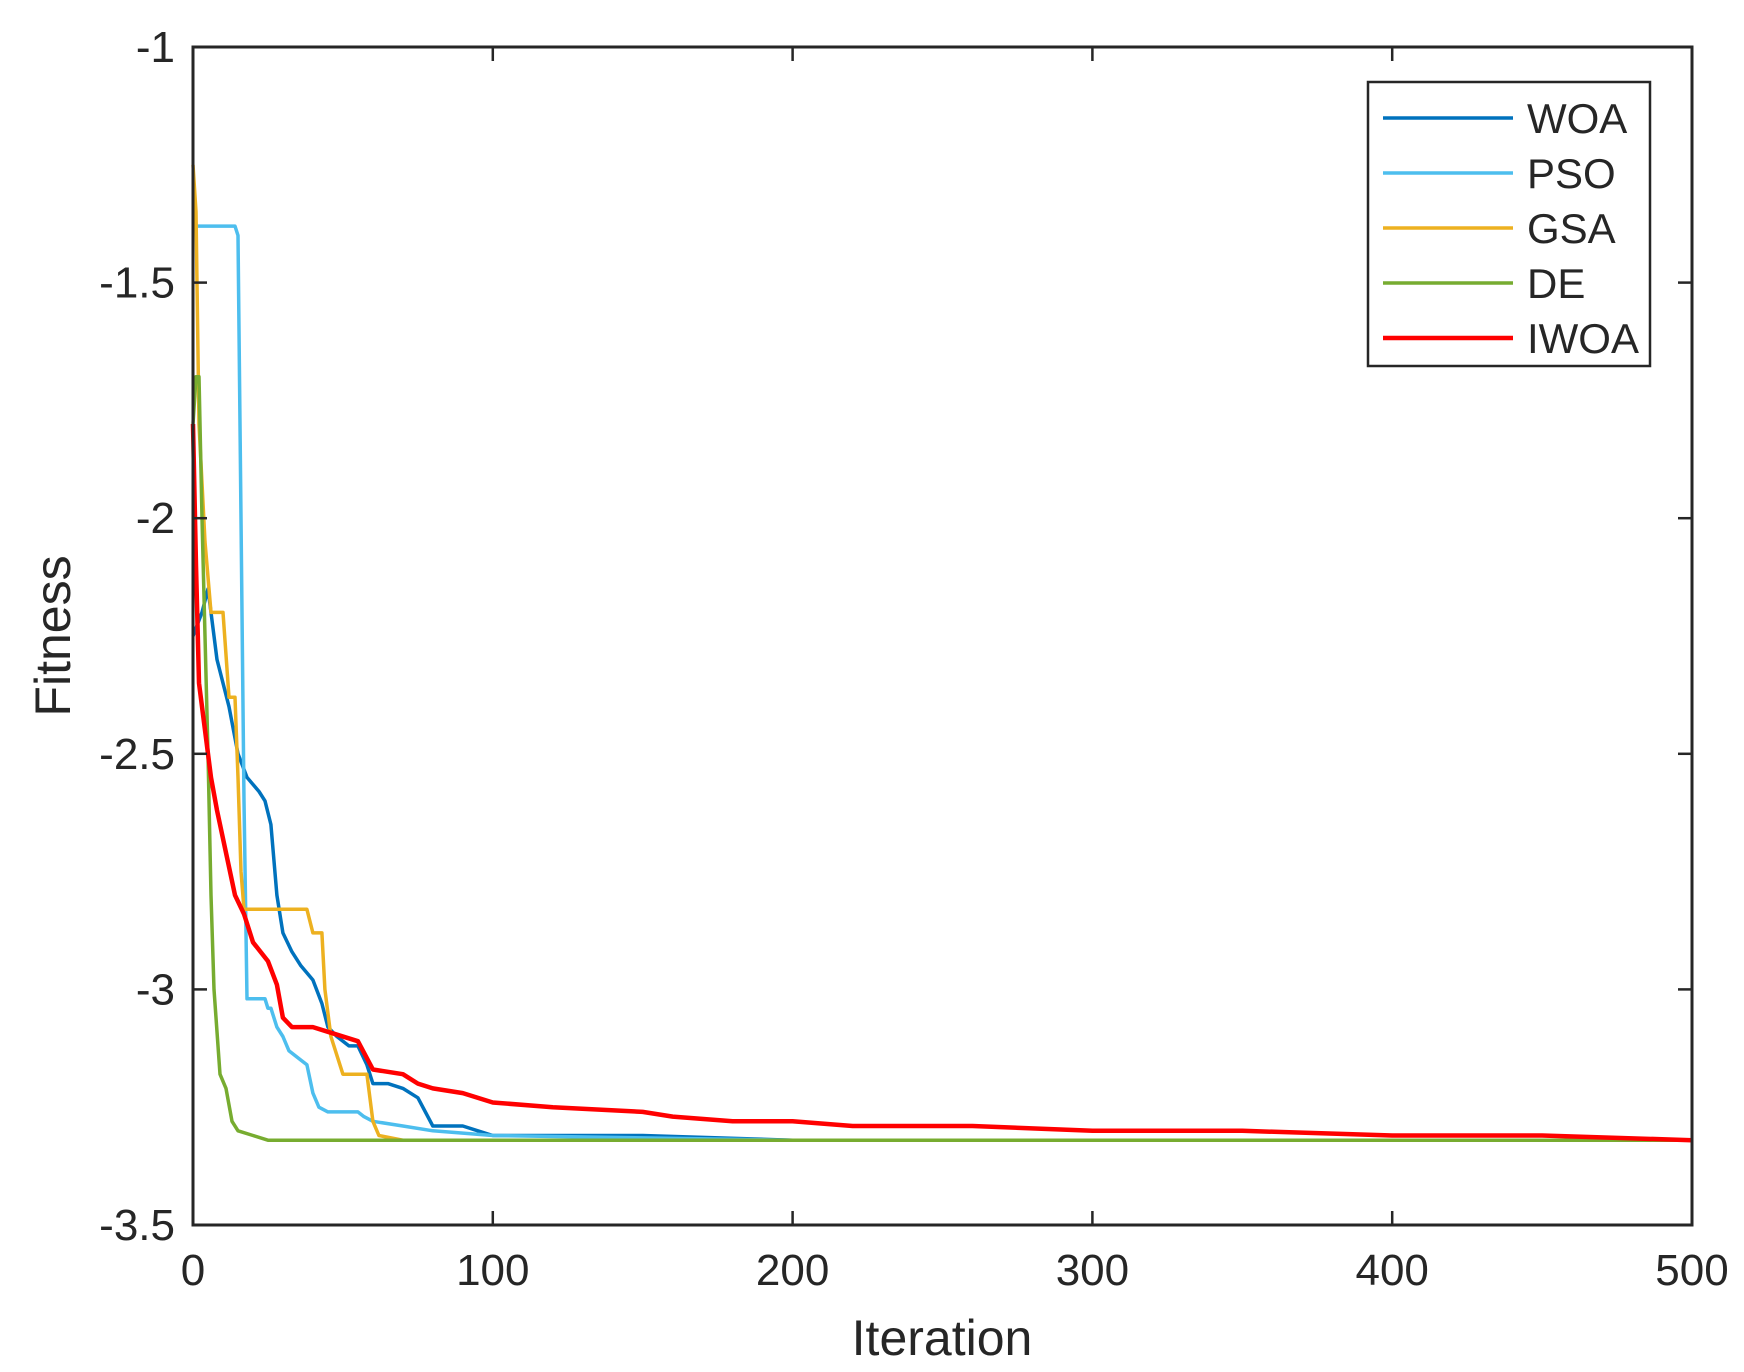  Describe the element at coordinates (1556, 283) in the screenshot. I see `legend-label-de: DE` at that location.